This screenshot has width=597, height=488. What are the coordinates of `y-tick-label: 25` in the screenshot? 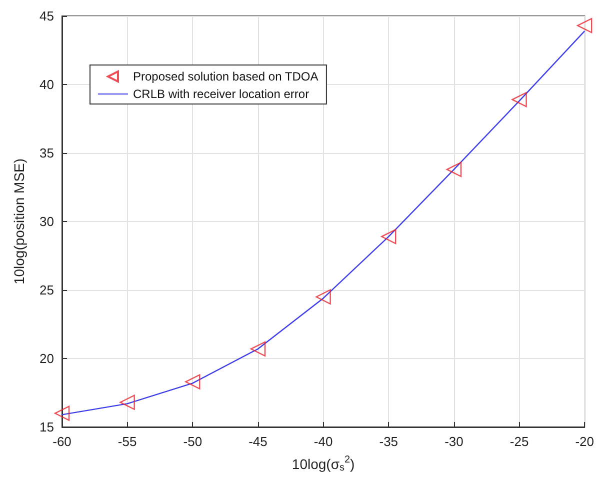 It's located at (47, 290).